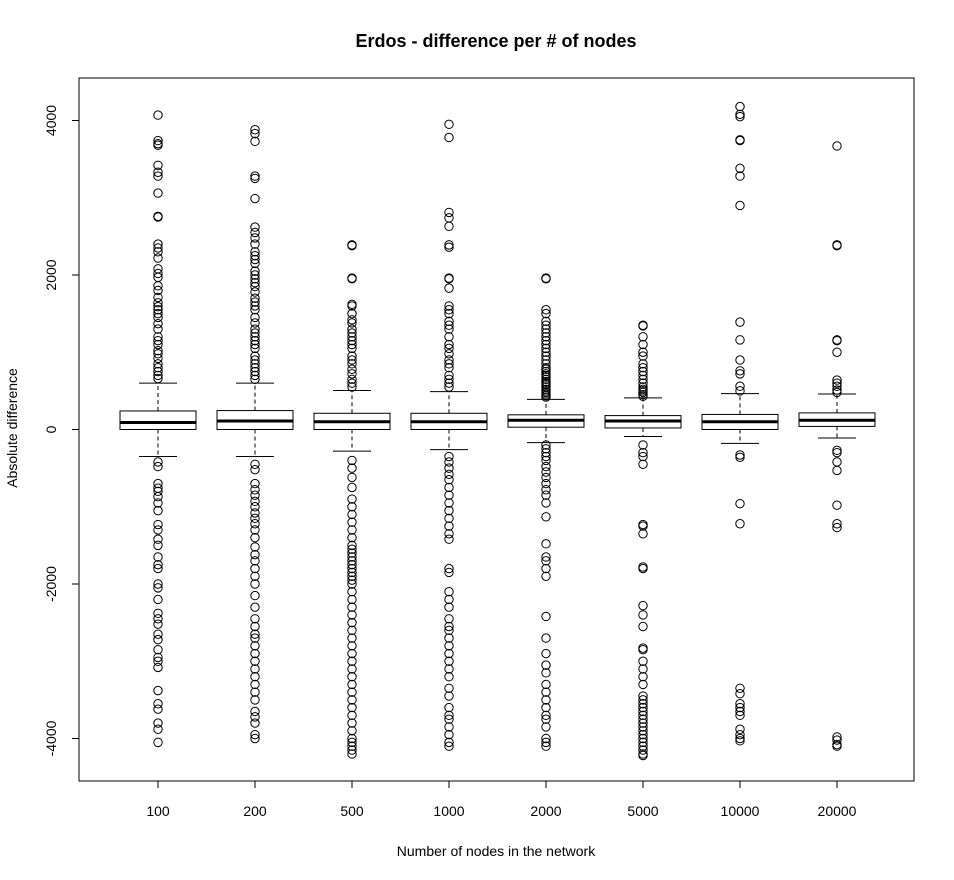  I want to click on x-tick-label: 1000, so click(448, 811).